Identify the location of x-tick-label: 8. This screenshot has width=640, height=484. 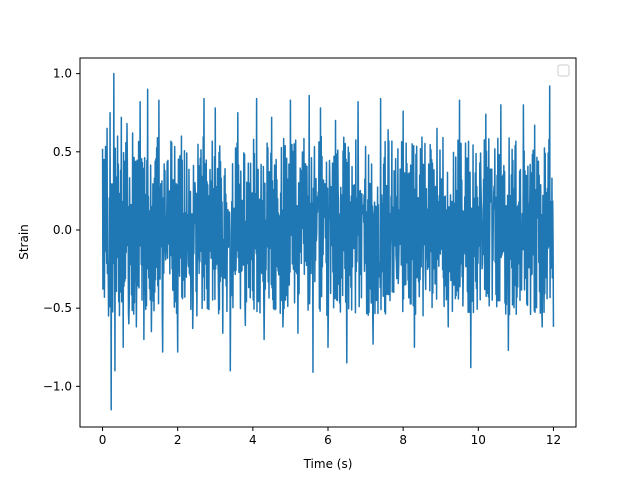
(403, 440).